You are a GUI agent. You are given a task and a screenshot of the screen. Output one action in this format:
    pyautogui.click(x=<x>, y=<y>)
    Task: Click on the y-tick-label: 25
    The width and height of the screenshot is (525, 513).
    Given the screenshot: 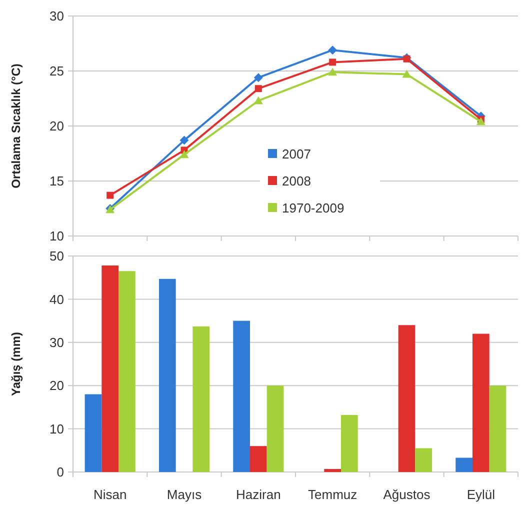 What is the action you would take?
    pyautogui.click(x=57, y=71)
    